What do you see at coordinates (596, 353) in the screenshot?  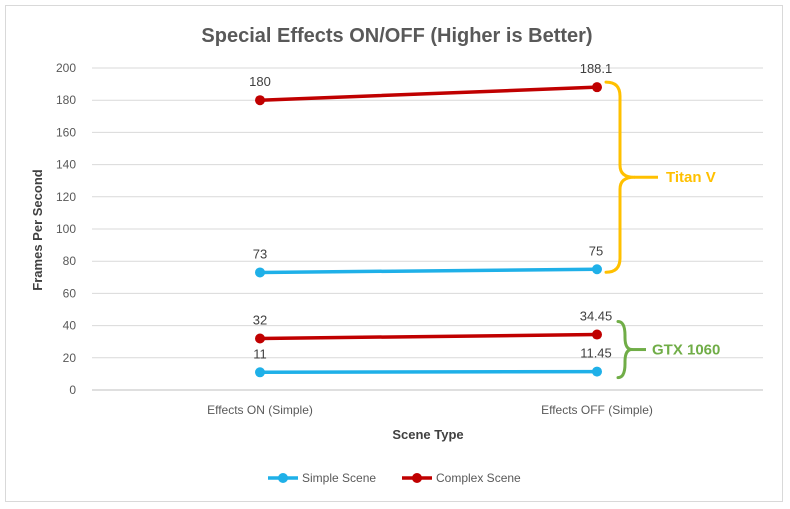 I see `data-label: 11.45` at bounding box center [596, 353].